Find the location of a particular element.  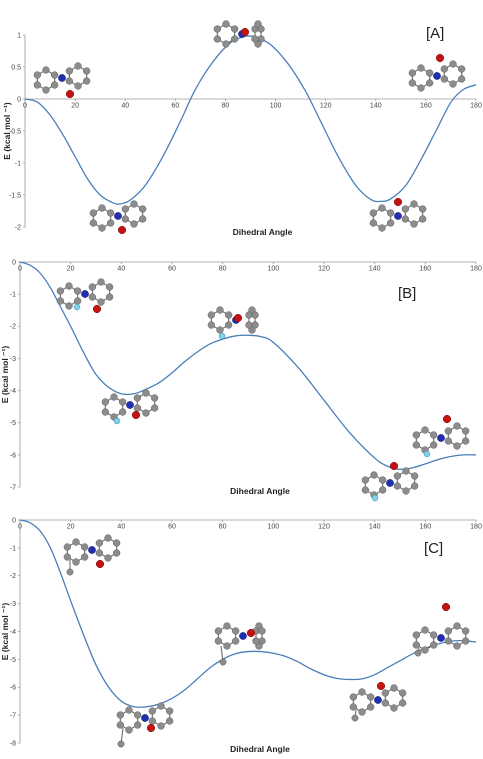

y-axis-label: E (kcal mol ⁻¹) is located at coordinates (5, 375).